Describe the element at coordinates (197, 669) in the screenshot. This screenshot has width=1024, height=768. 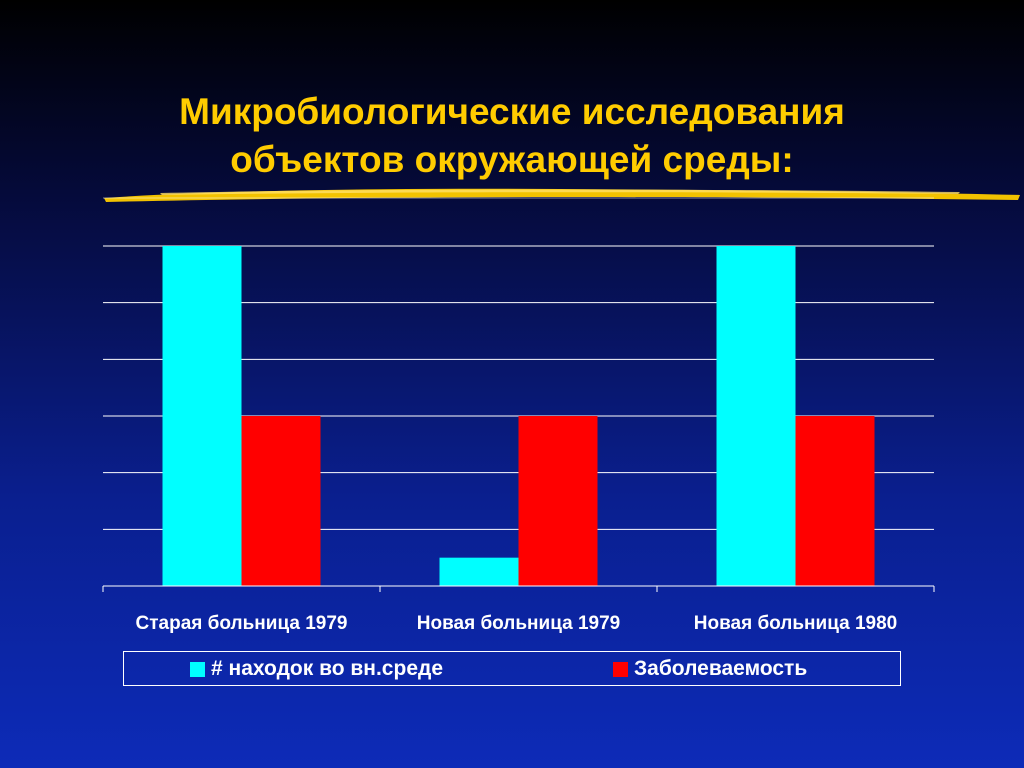
I see `legend-swatch-findings` at that location.